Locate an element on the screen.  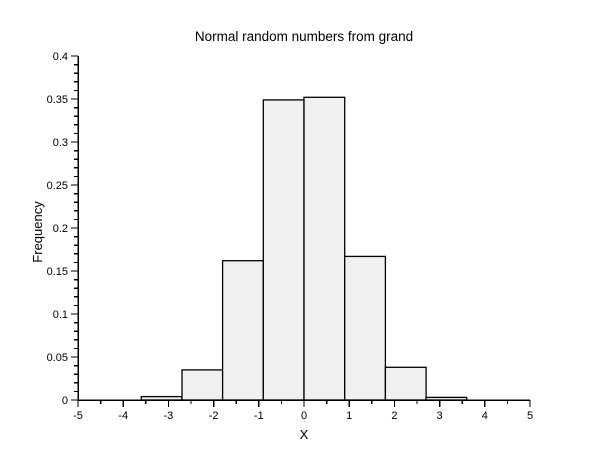
chart-title: Normal random numbers from grand is located at coordinates (304, 36).